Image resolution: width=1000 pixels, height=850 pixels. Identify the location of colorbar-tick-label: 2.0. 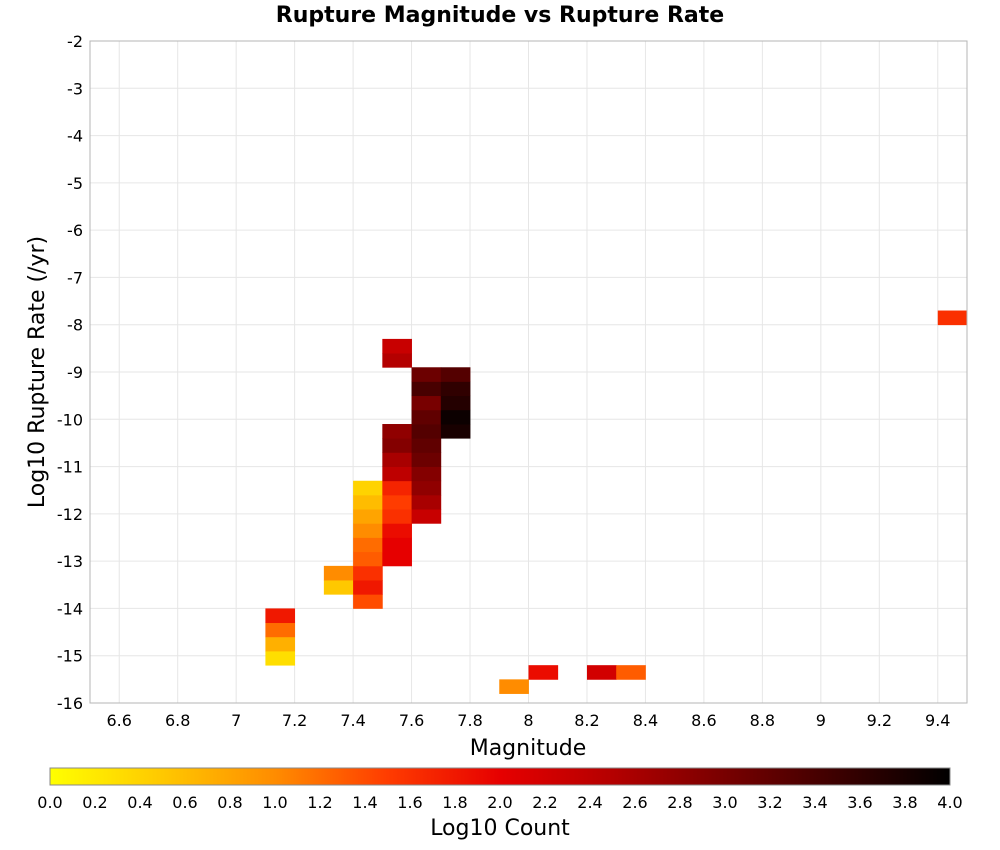
(499, 802).